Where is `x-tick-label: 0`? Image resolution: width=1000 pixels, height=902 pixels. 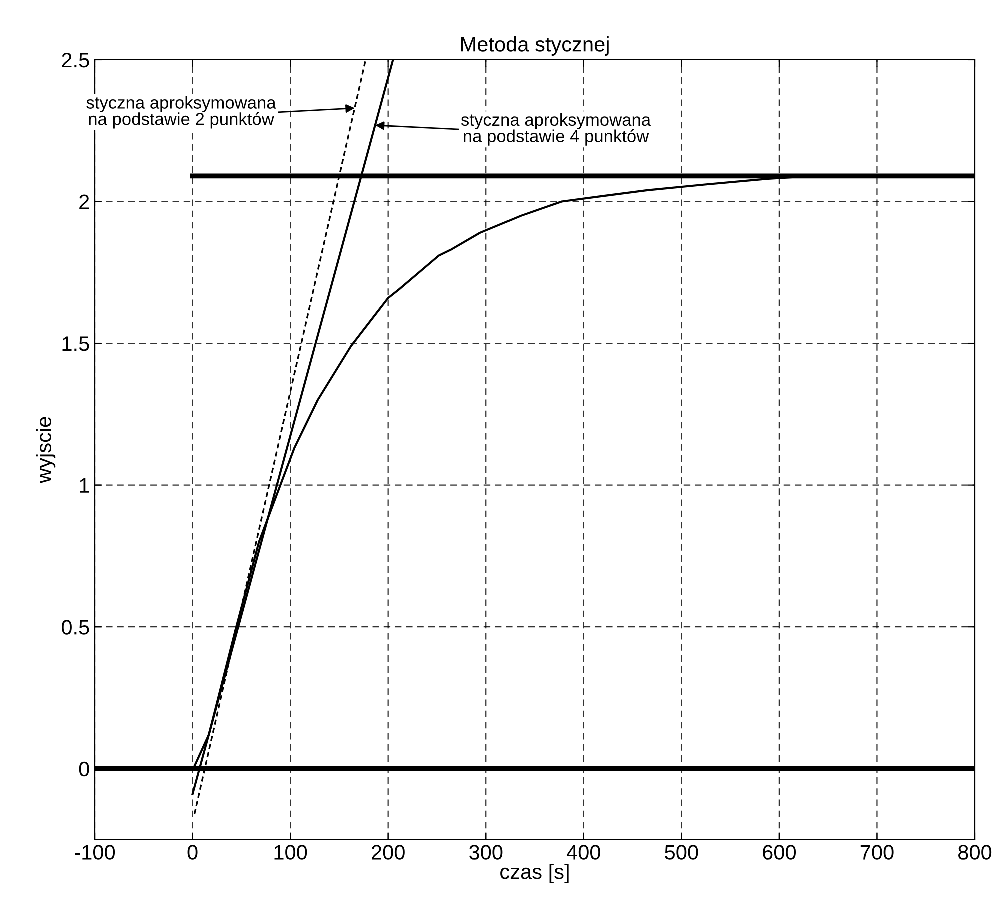
x-tick-label: 0 is located at coordinates (193, 852).